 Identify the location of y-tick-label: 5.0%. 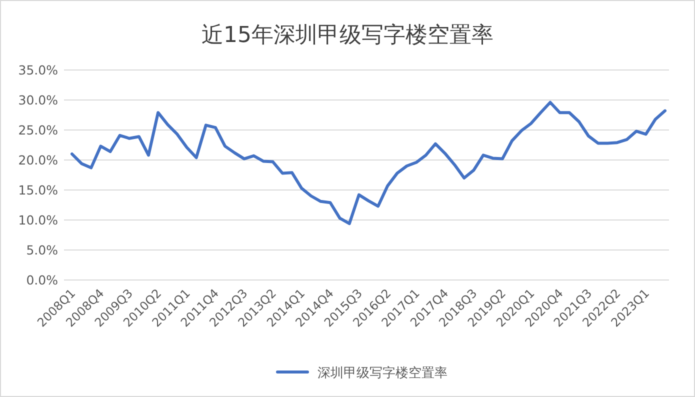
(42, 250).